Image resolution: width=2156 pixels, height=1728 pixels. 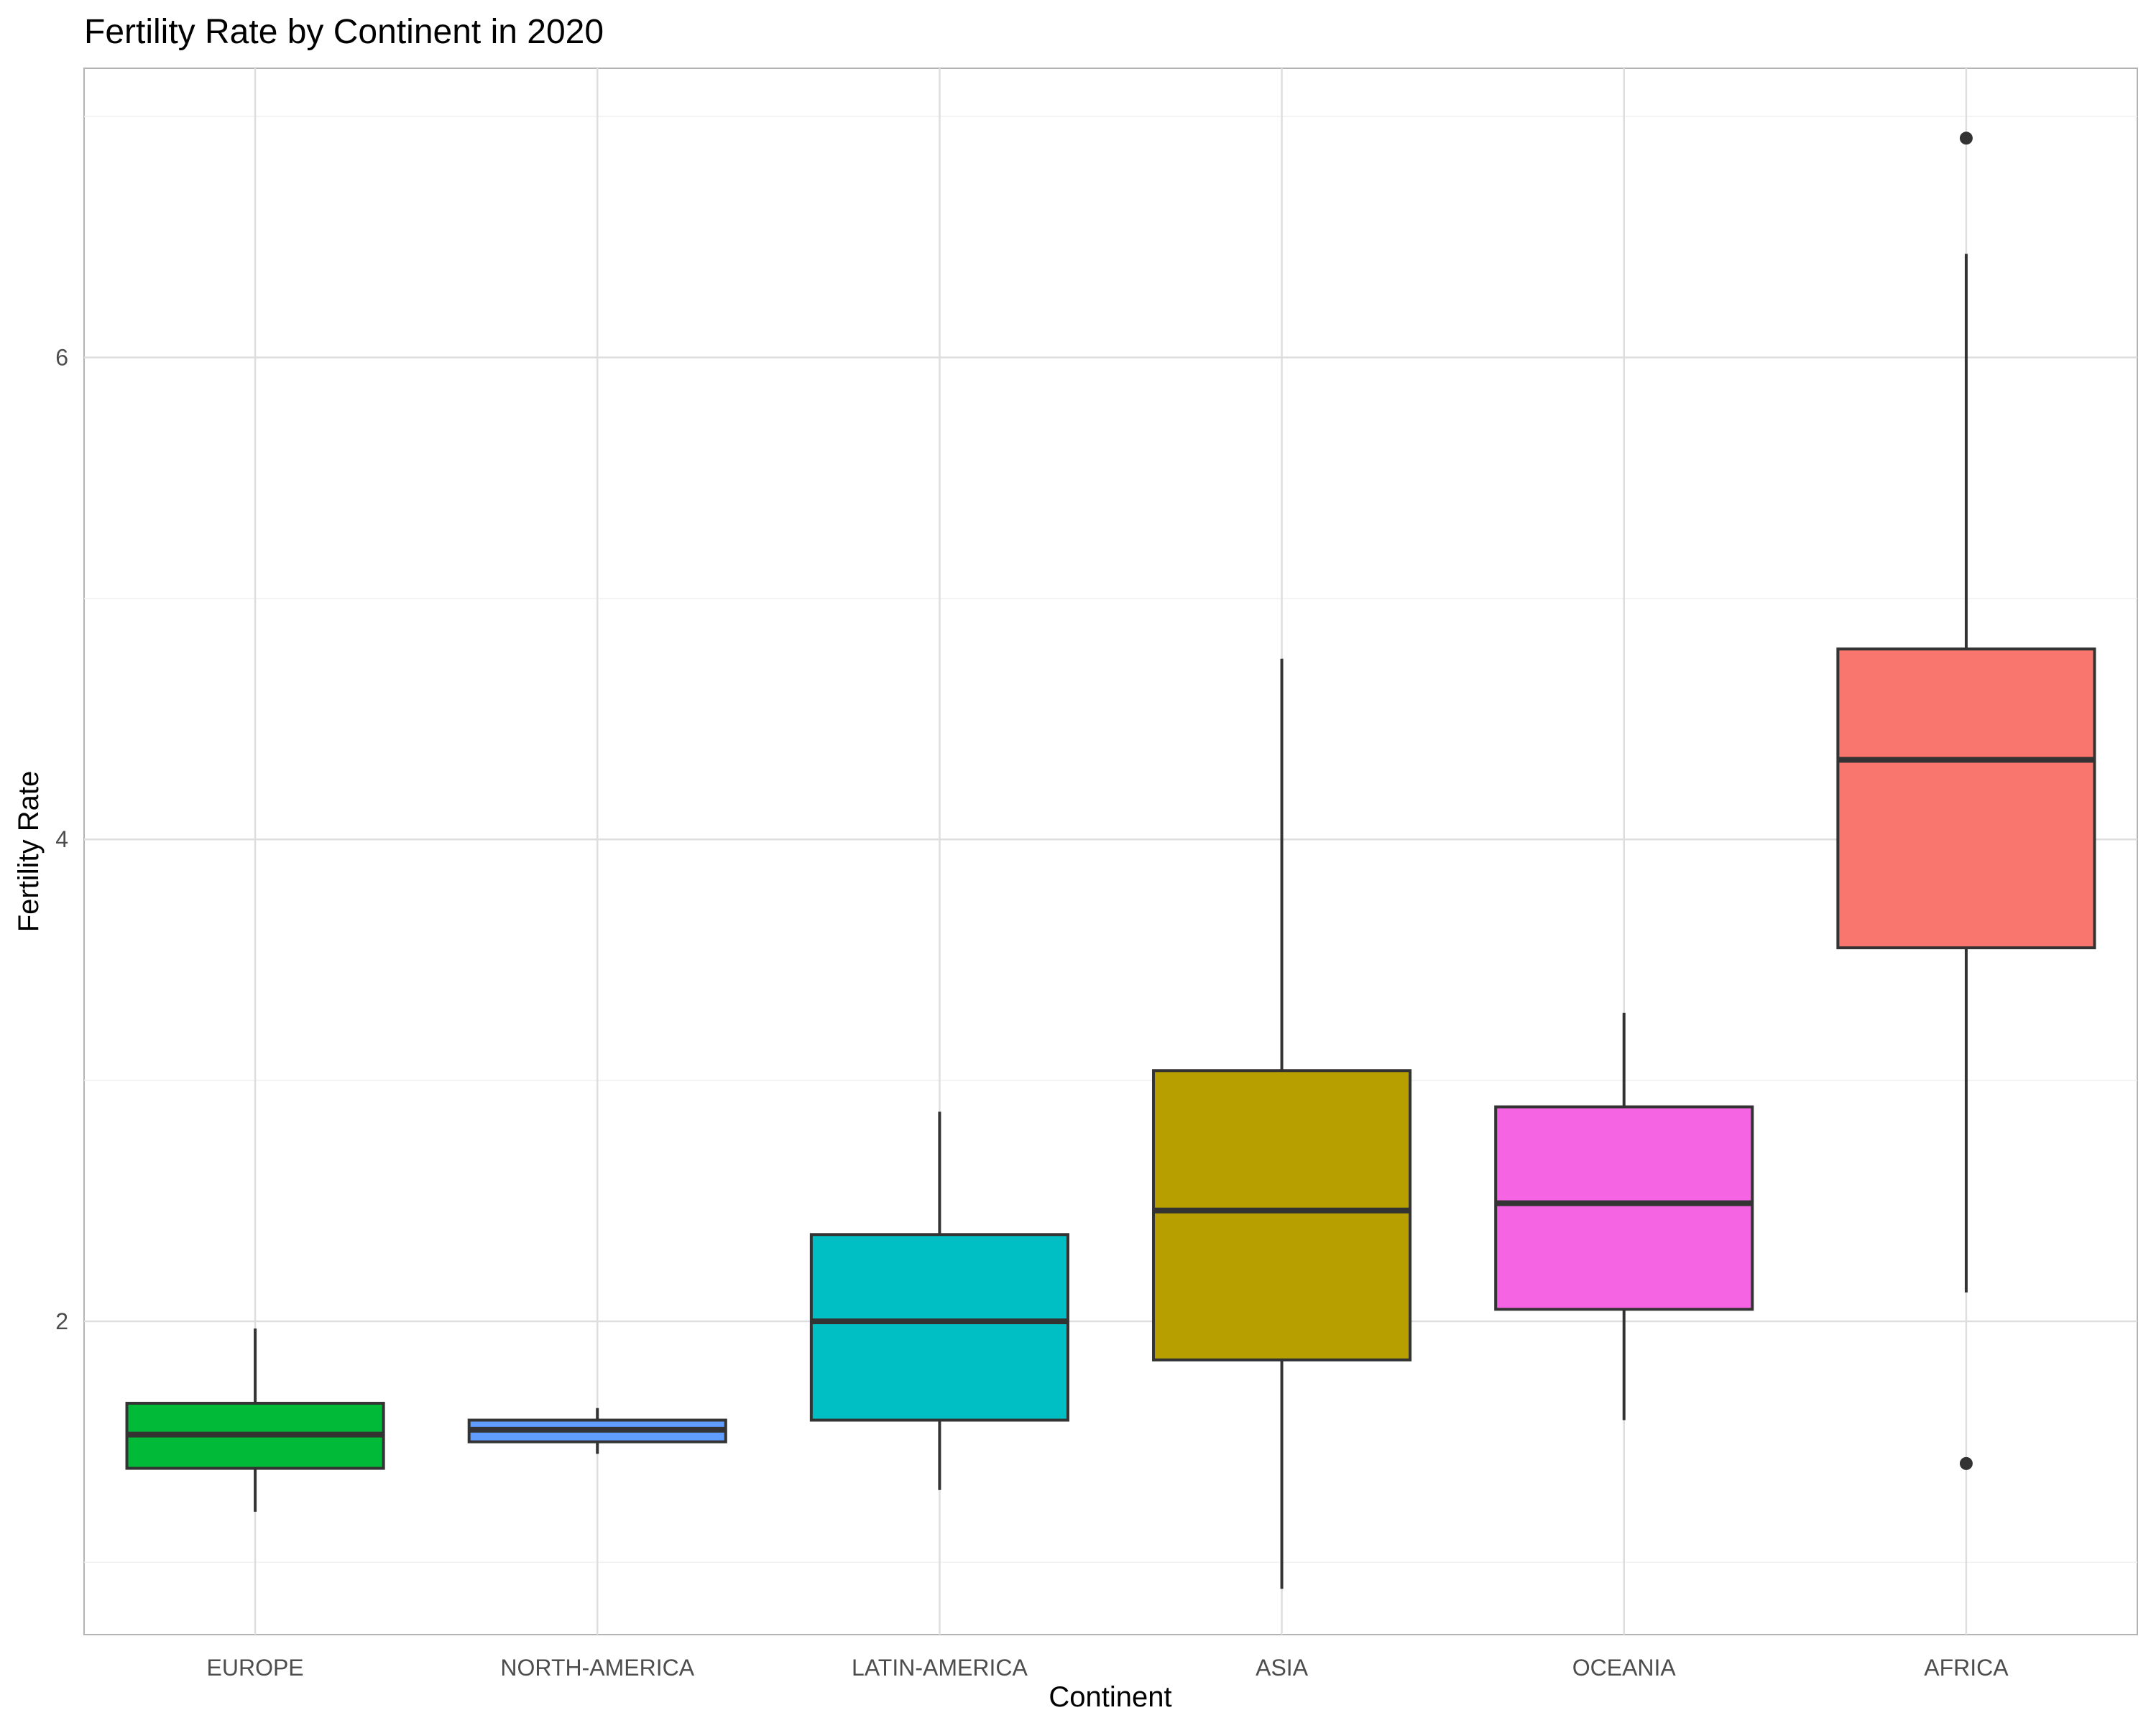 I want to click on box-europe, so click(x=255, y=1420).